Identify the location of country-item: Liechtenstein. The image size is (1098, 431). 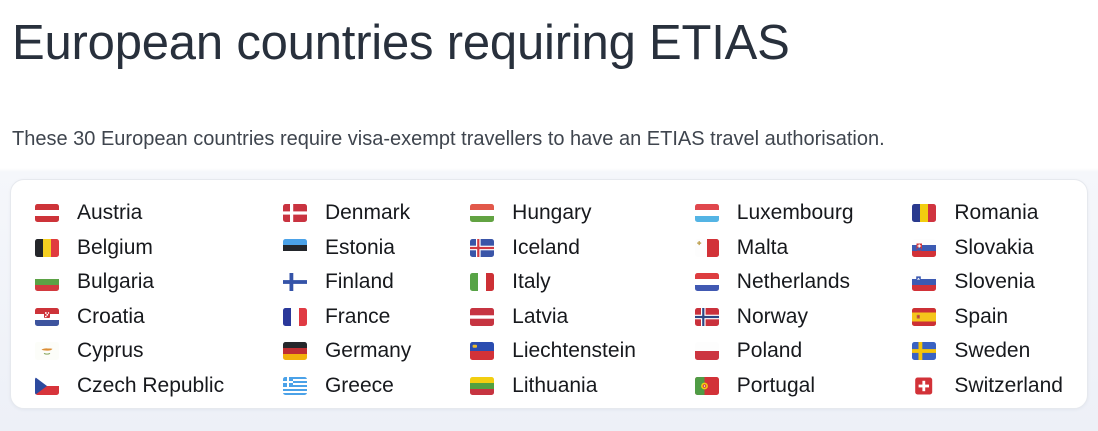
(553, 350).